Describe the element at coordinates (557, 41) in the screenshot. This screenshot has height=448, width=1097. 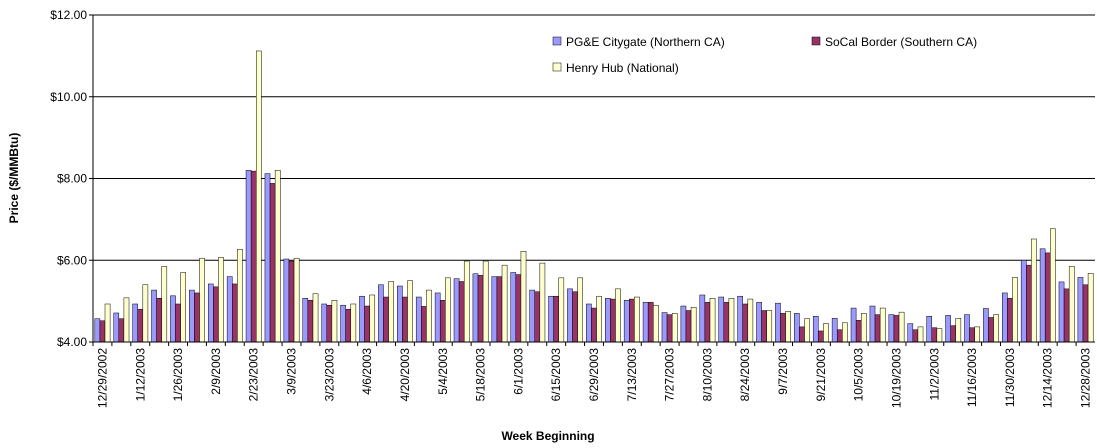
I see `legend-swatch` at that location.